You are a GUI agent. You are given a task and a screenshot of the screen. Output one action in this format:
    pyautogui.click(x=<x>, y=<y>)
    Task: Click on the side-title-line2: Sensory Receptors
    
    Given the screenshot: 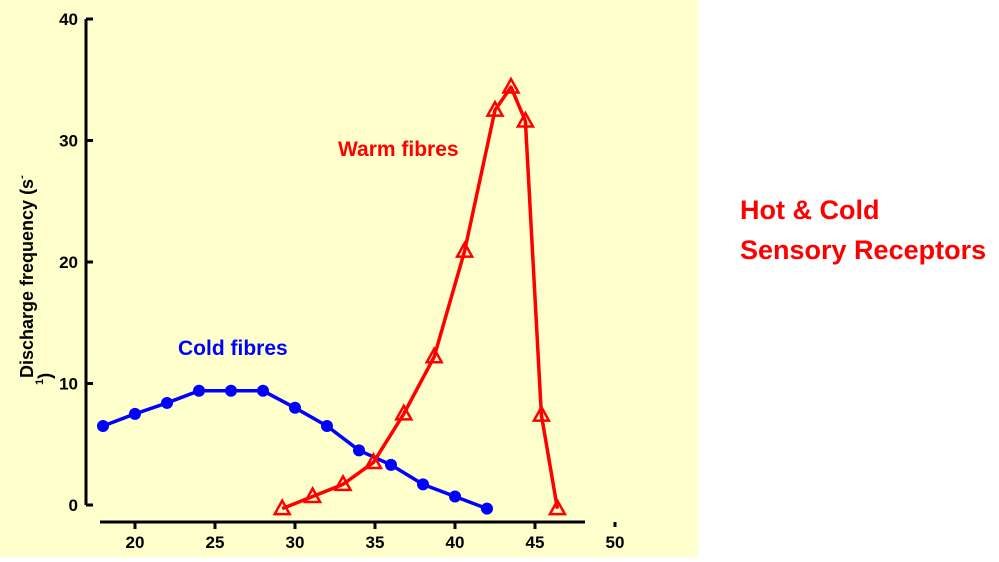 What is the action you would take?
    pyautogui.click(x=863, y=250)
    